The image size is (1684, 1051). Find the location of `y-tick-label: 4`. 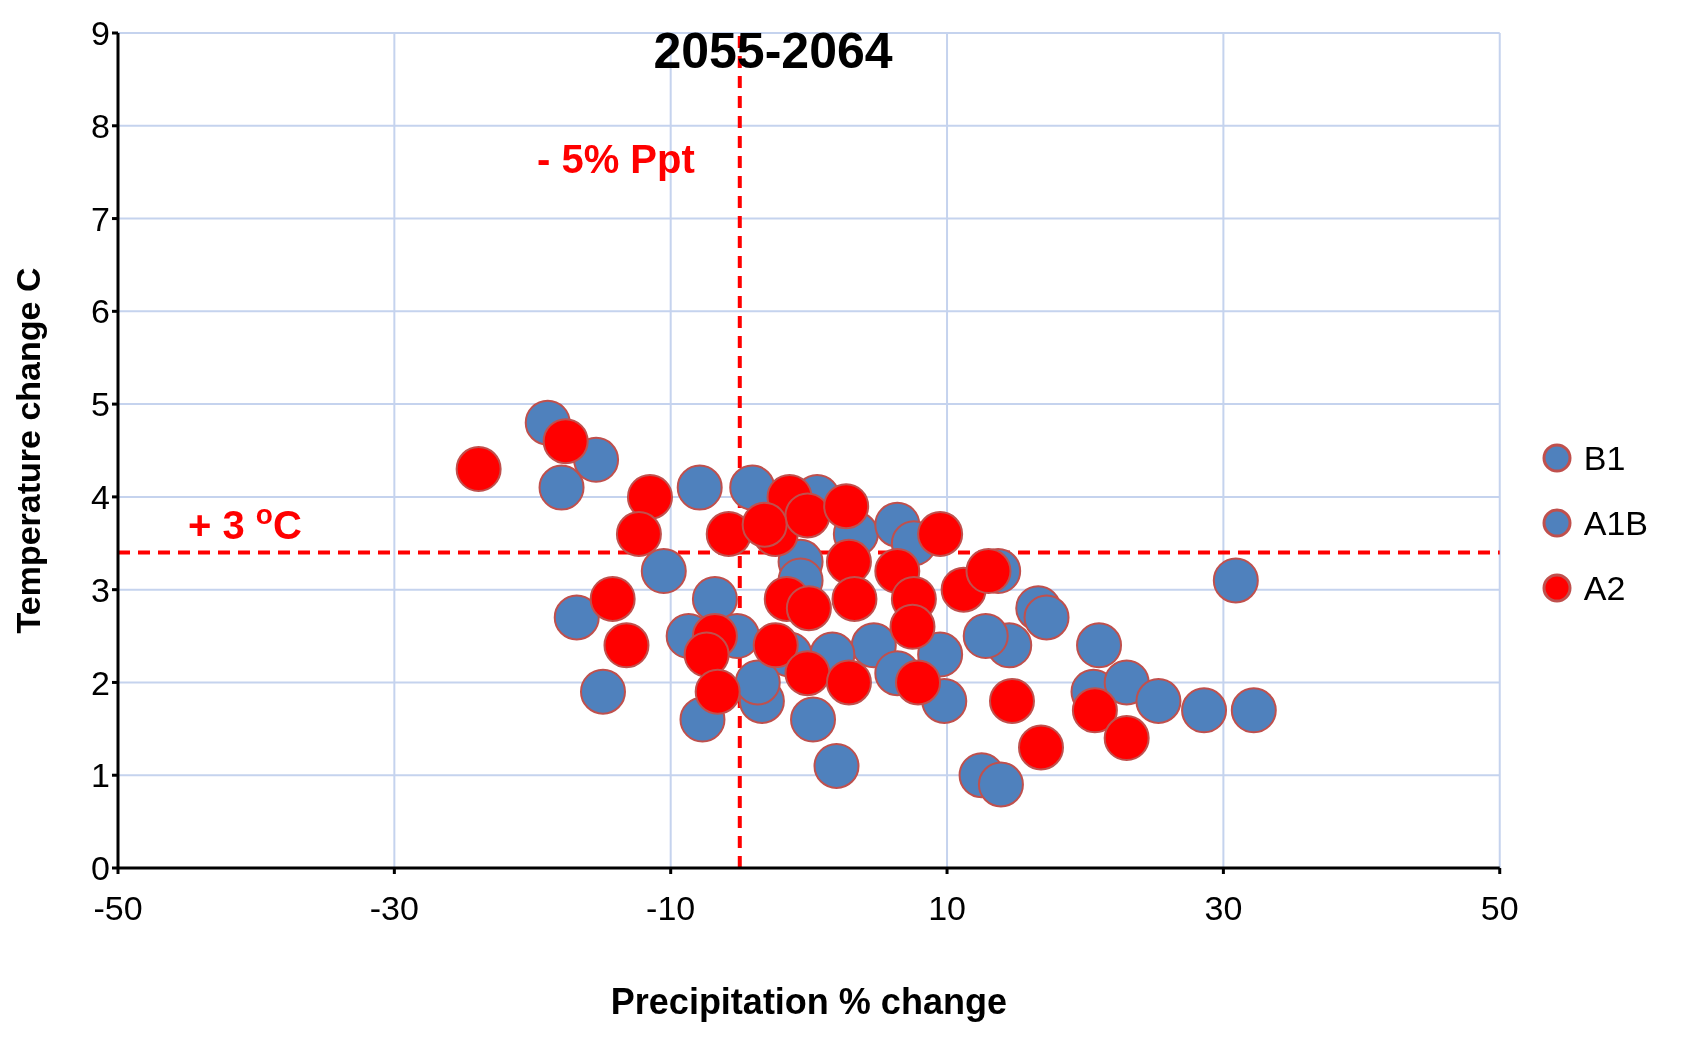

y-tick-label: 4 is located at coordinates (100, 496).